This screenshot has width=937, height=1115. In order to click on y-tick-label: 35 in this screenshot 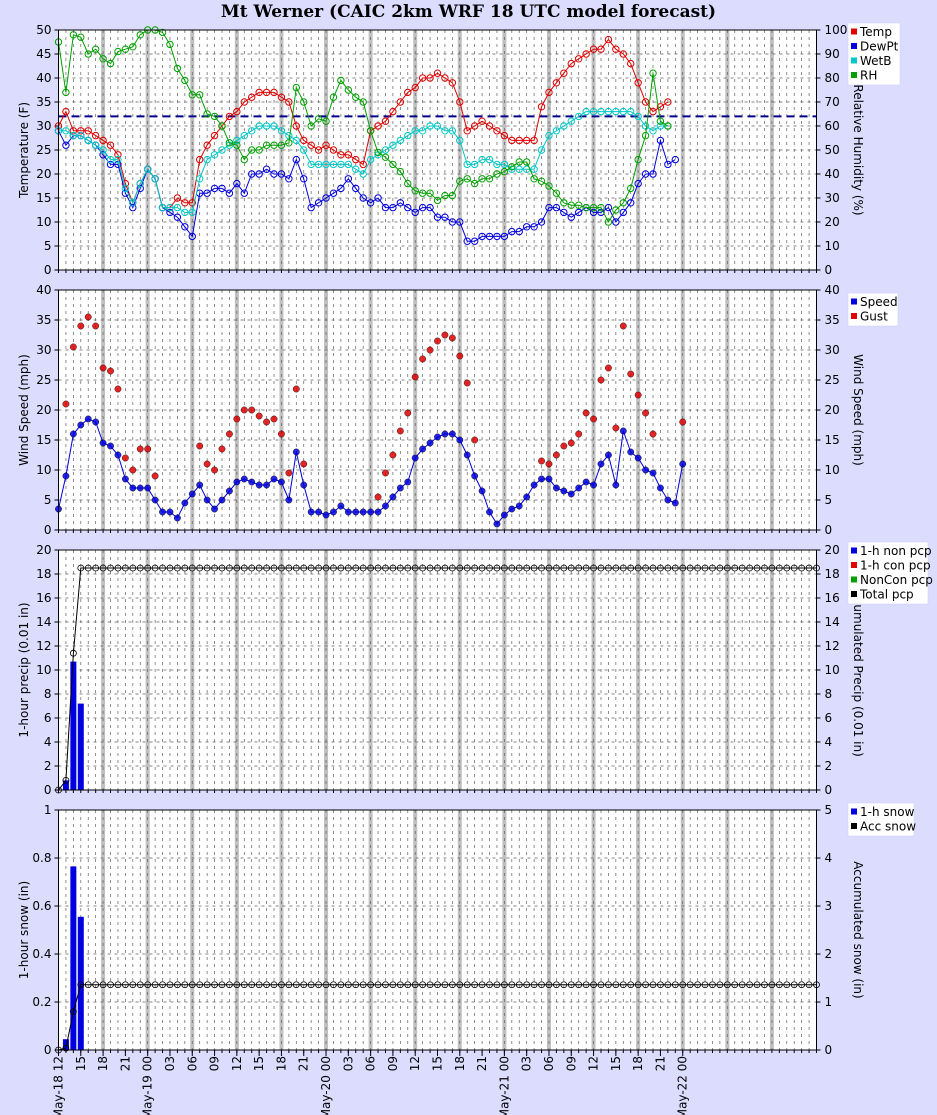, I will do `click(43, 320)`.